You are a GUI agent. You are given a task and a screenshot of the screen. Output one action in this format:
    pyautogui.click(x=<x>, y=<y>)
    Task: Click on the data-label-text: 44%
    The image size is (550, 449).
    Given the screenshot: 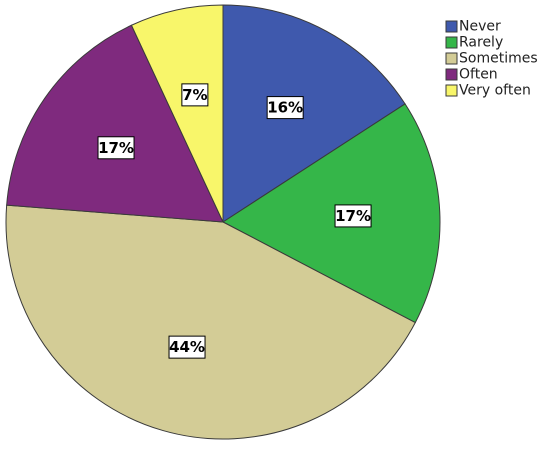 What is the action you would take?
    pyautogui.click(x=187, y=347)
    